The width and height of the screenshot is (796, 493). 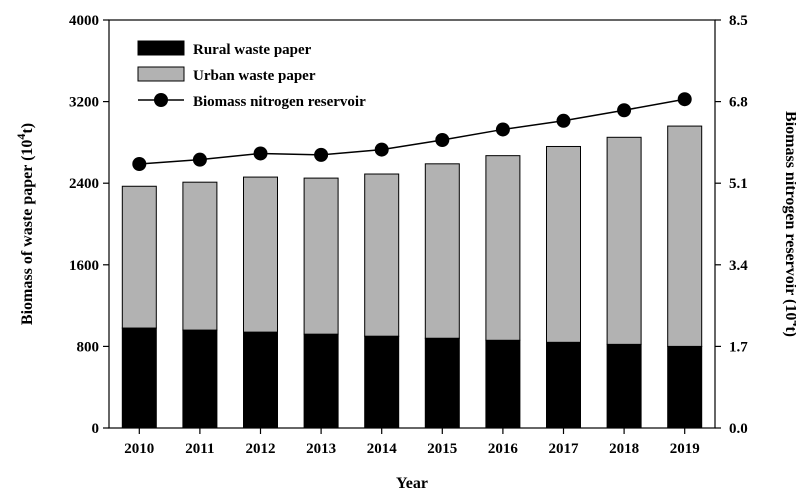 I want to click on y-right-tick-label: 6.8, so click(x=738, y=103).